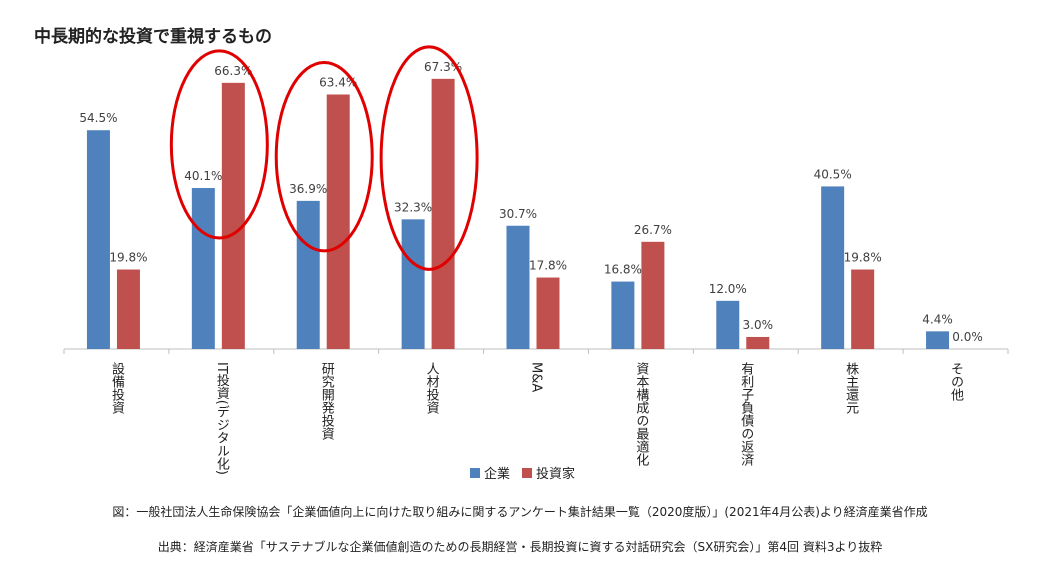 The image size is (1040, 580). I want to click on category-label: 研究開発投資, so click(327, 401).